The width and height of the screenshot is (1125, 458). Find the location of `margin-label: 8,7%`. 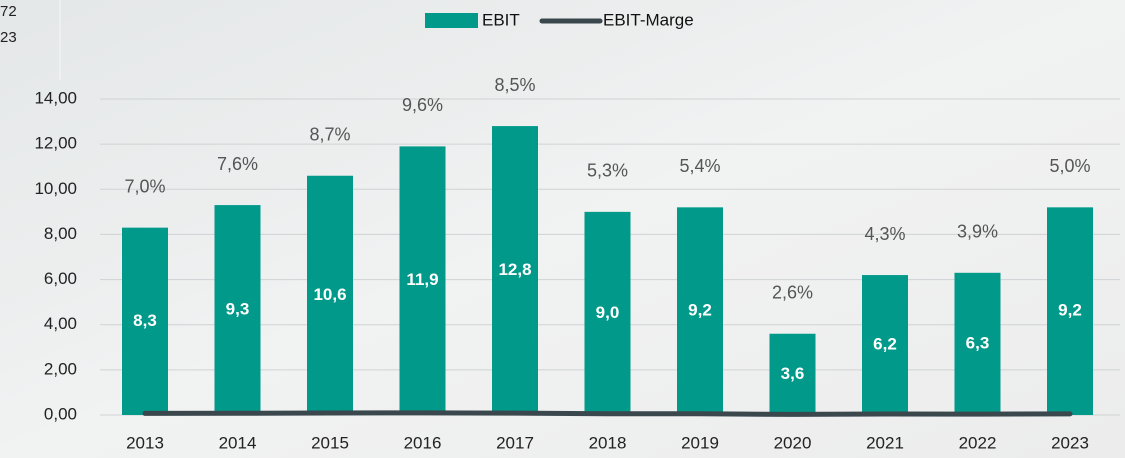

margin-label: 8,7% is located at coordinates (329, 134).